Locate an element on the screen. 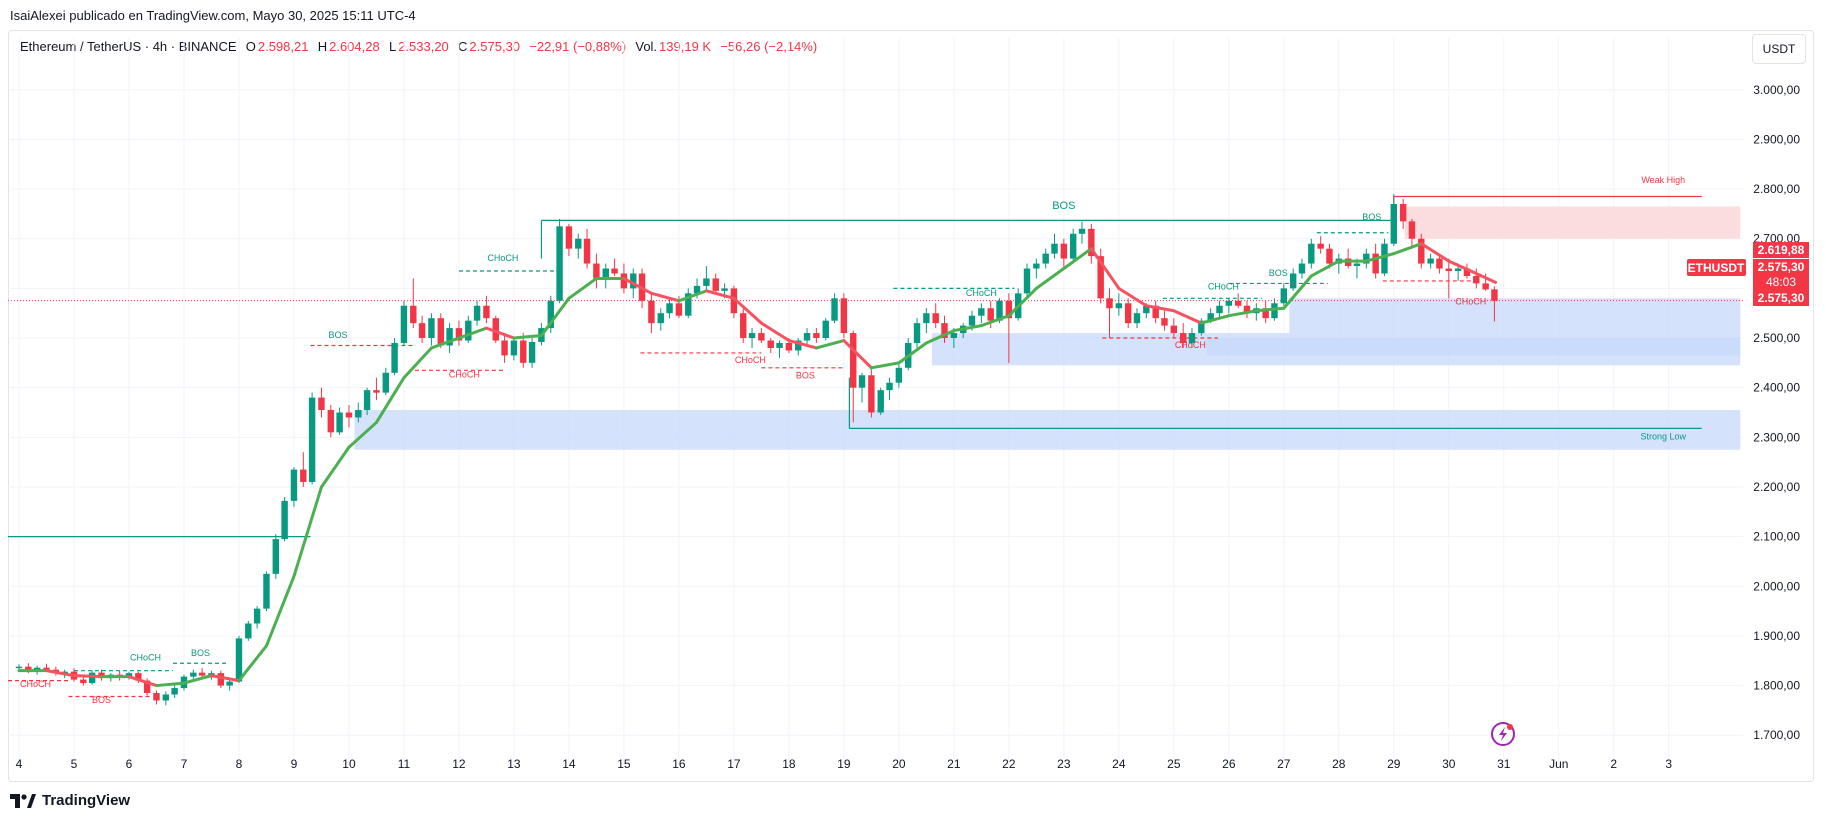 This screenshot has height=820, width=1826. price-tick-label: 2.800,00 is located at coordinates (1776, 189).